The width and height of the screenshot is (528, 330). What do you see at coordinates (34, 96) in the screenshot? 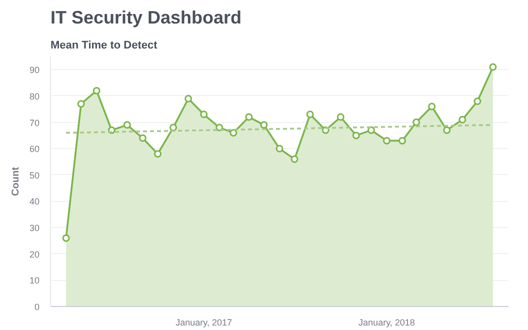
I see `y-tick-label: 80` at bounding box center [34, 96].